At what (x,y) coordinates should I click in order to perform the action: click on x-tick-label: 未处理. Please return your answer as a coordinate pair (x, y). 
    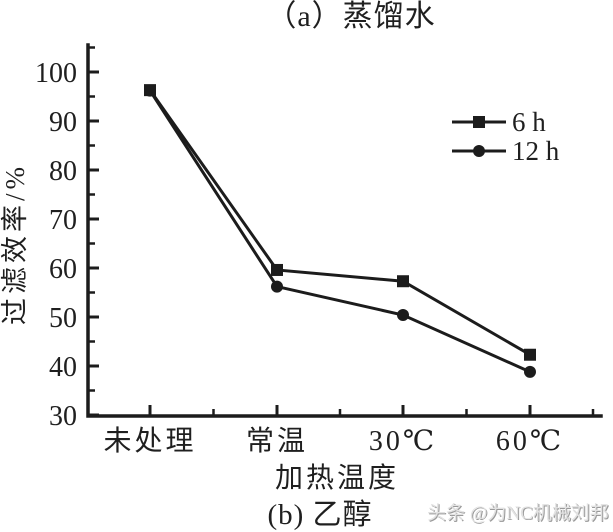
    Looking at the image, I should click on (149, 441).